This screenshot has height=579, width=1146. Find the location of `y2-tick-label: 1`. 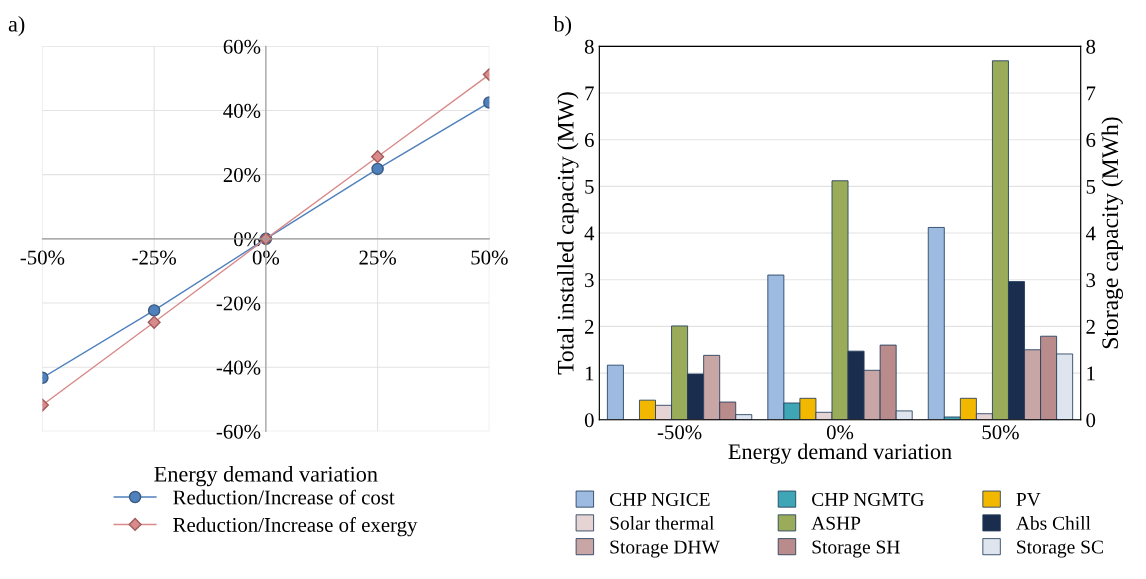

y2-tick-label: 1 is located at coordinates (1091, 373).